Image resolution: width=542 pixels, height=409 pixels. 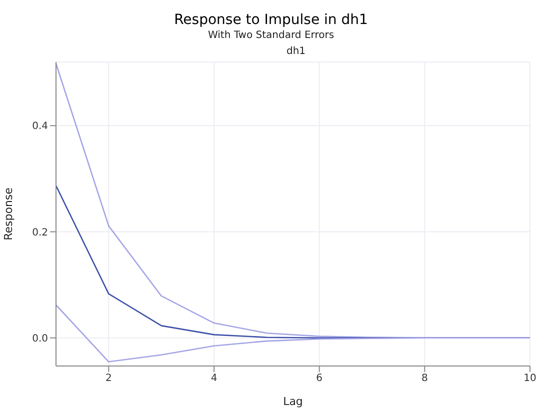 What do you see at coordinates (214, 378) in the screenshot?
I see `x-tick-label: 4` at bounding box center [214, 378].